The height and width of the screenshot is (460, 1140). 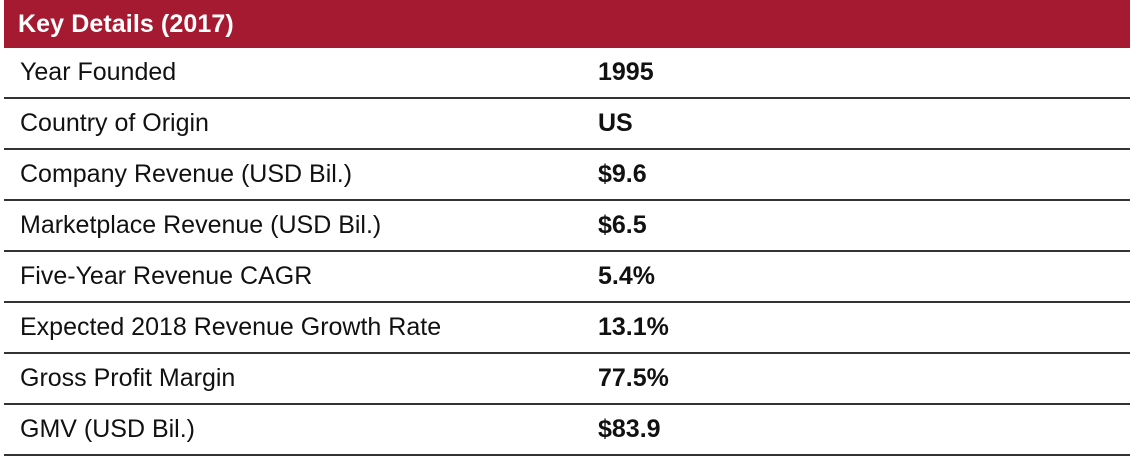 What do you see at coordinates (629, 429) in the screenshot?
I see `row-value: $83.9` at bounding box center [629, 429].